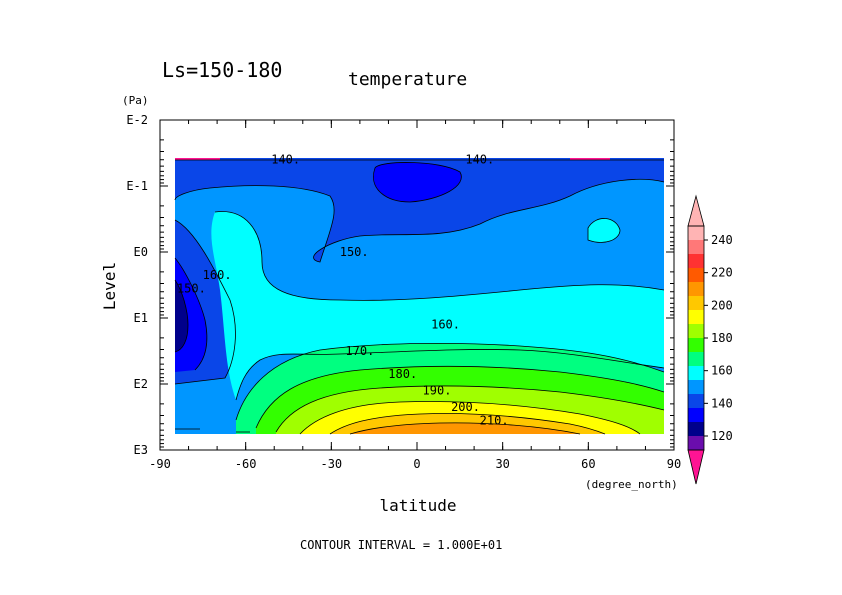 The width and height of the screenshot is (842, 595). What do you see at coordinates (722, 273) in the screenshot?
I see `colorbar-label: 220` at bounding box center [722, 273].